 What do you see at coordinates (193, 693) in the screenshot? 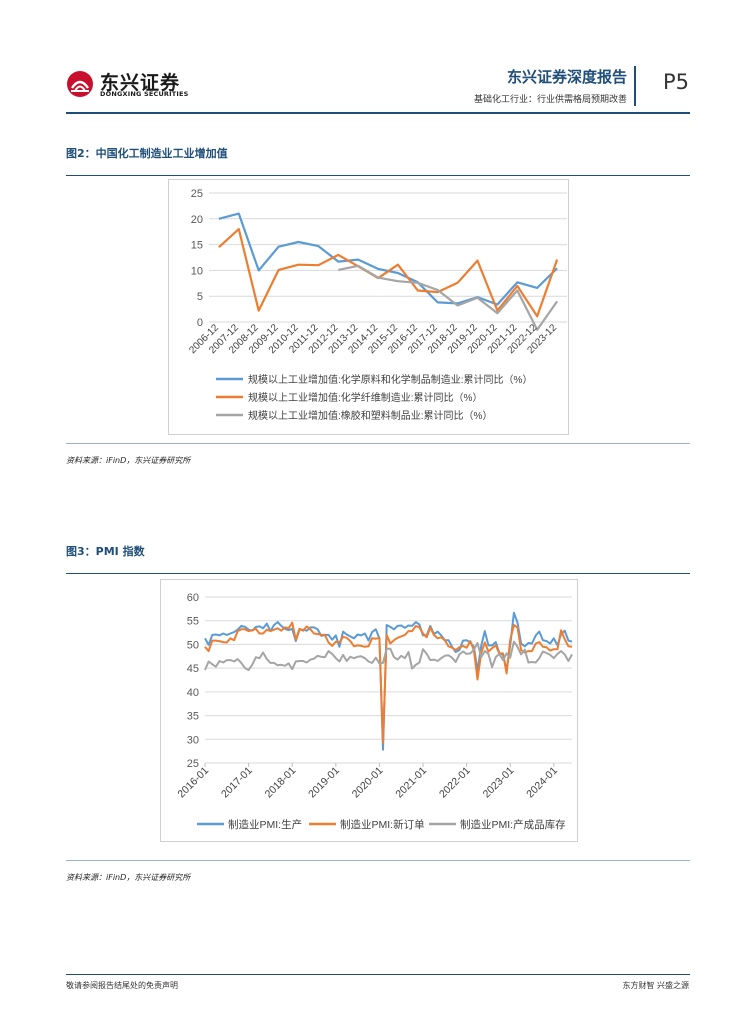
I see `y-tick-label: 40` at bounding box center [193, 693].